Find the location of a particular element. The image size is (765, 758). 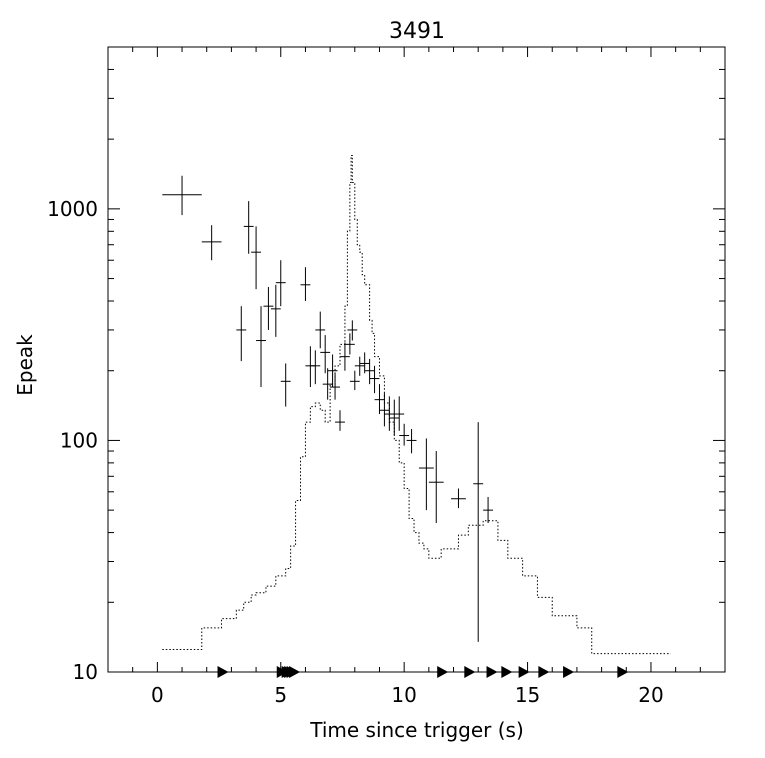

y-tick-label: 100 is located at coordinates (79, 440).